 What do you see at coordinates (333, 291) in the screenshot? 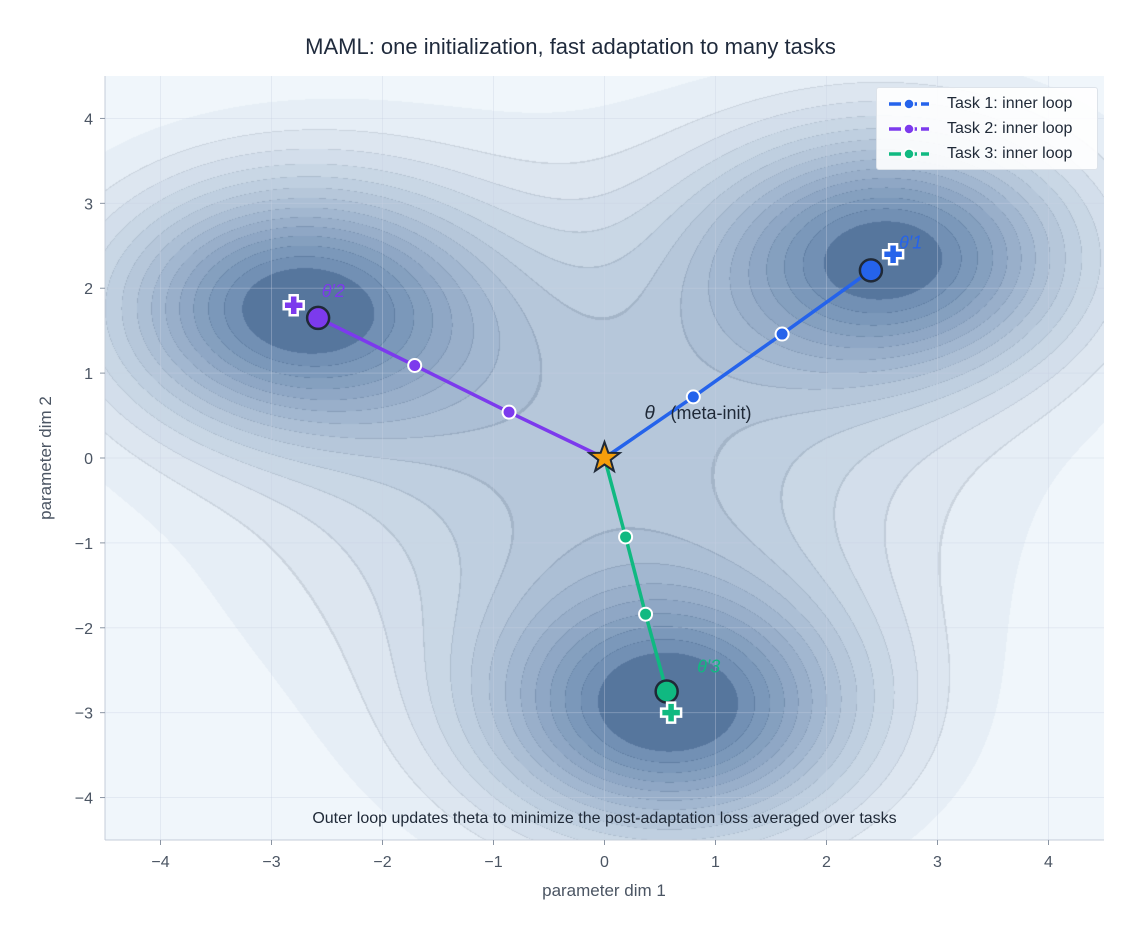
I see `optimum-label: θ′2` at bounding box center [333, 291].